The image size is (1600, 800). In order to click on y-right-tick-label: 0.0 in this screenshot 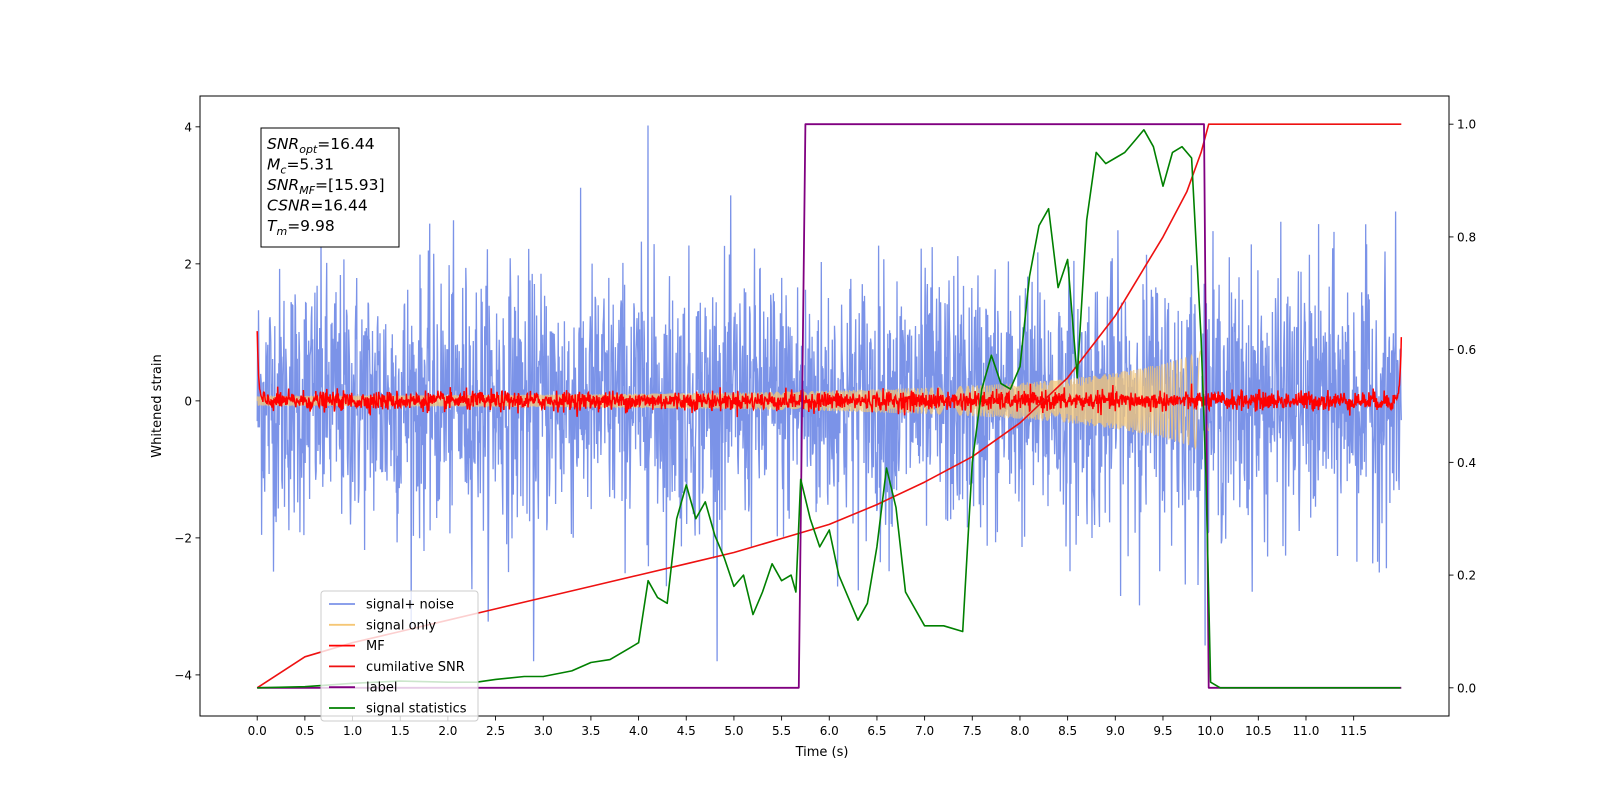, I will do `click(1466, 688)`.